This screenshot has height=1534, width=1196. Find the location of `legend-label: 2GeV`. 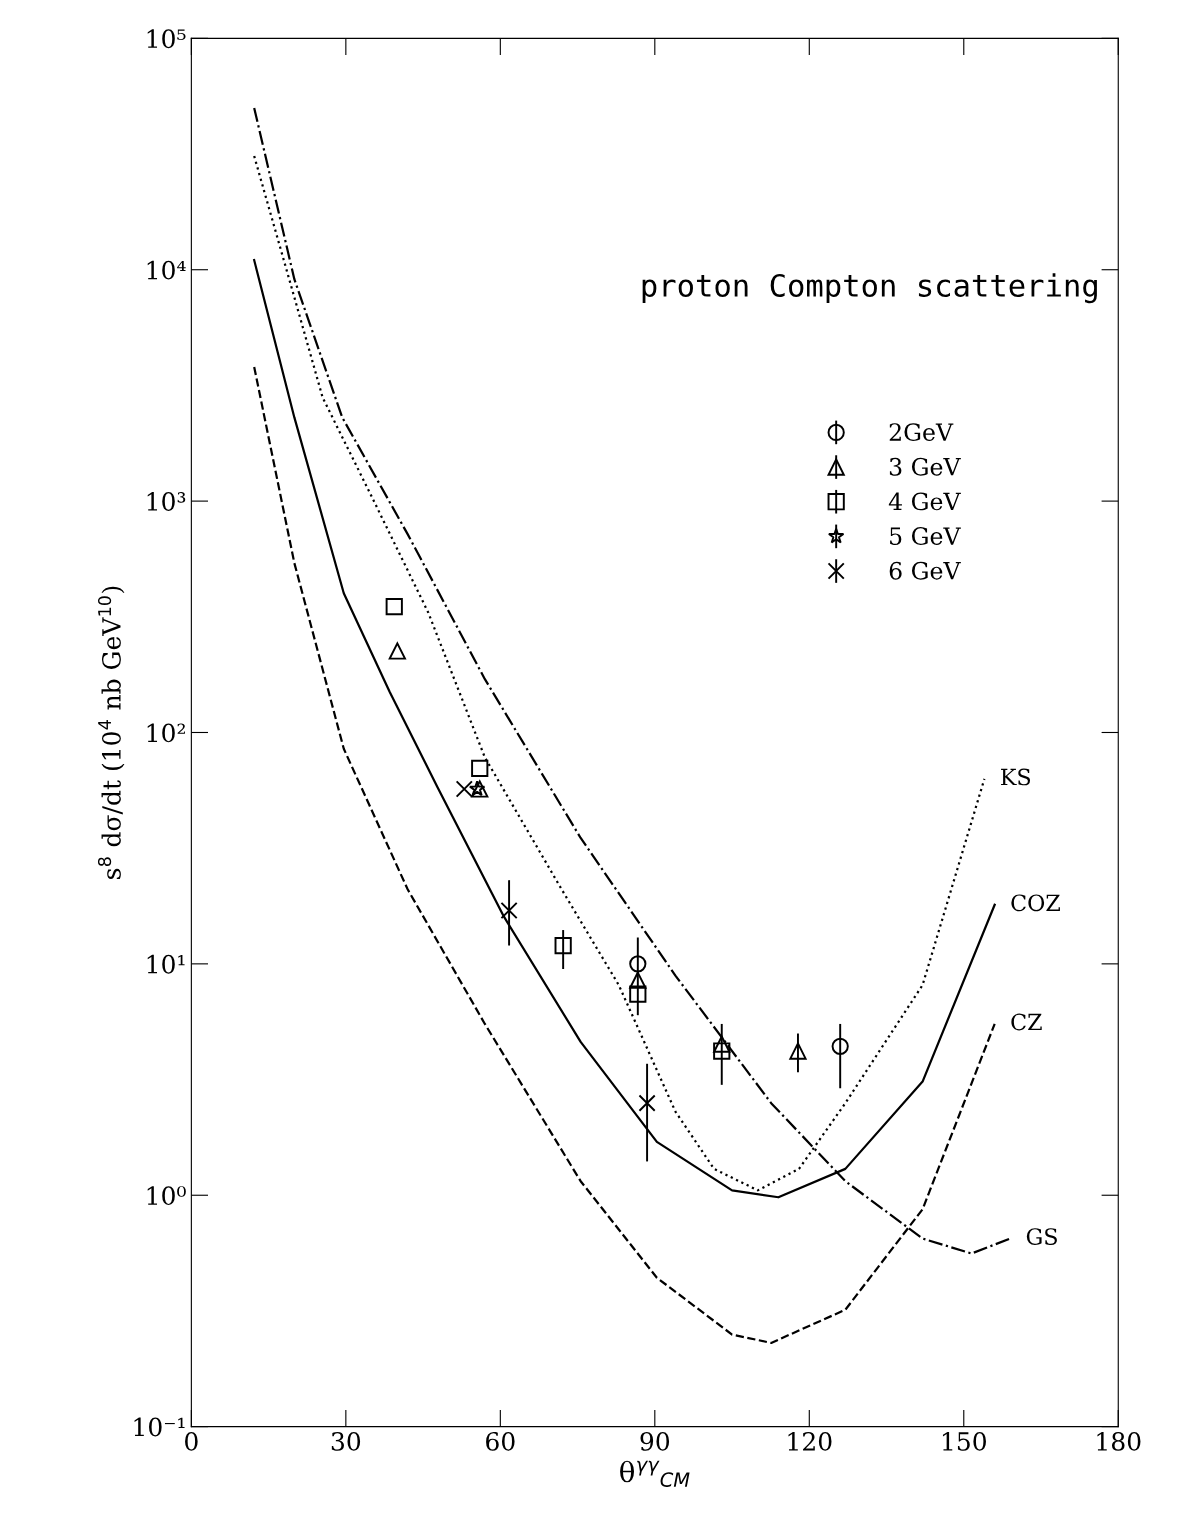

legend-label: 2GeV is located at coordinates (921, 432).